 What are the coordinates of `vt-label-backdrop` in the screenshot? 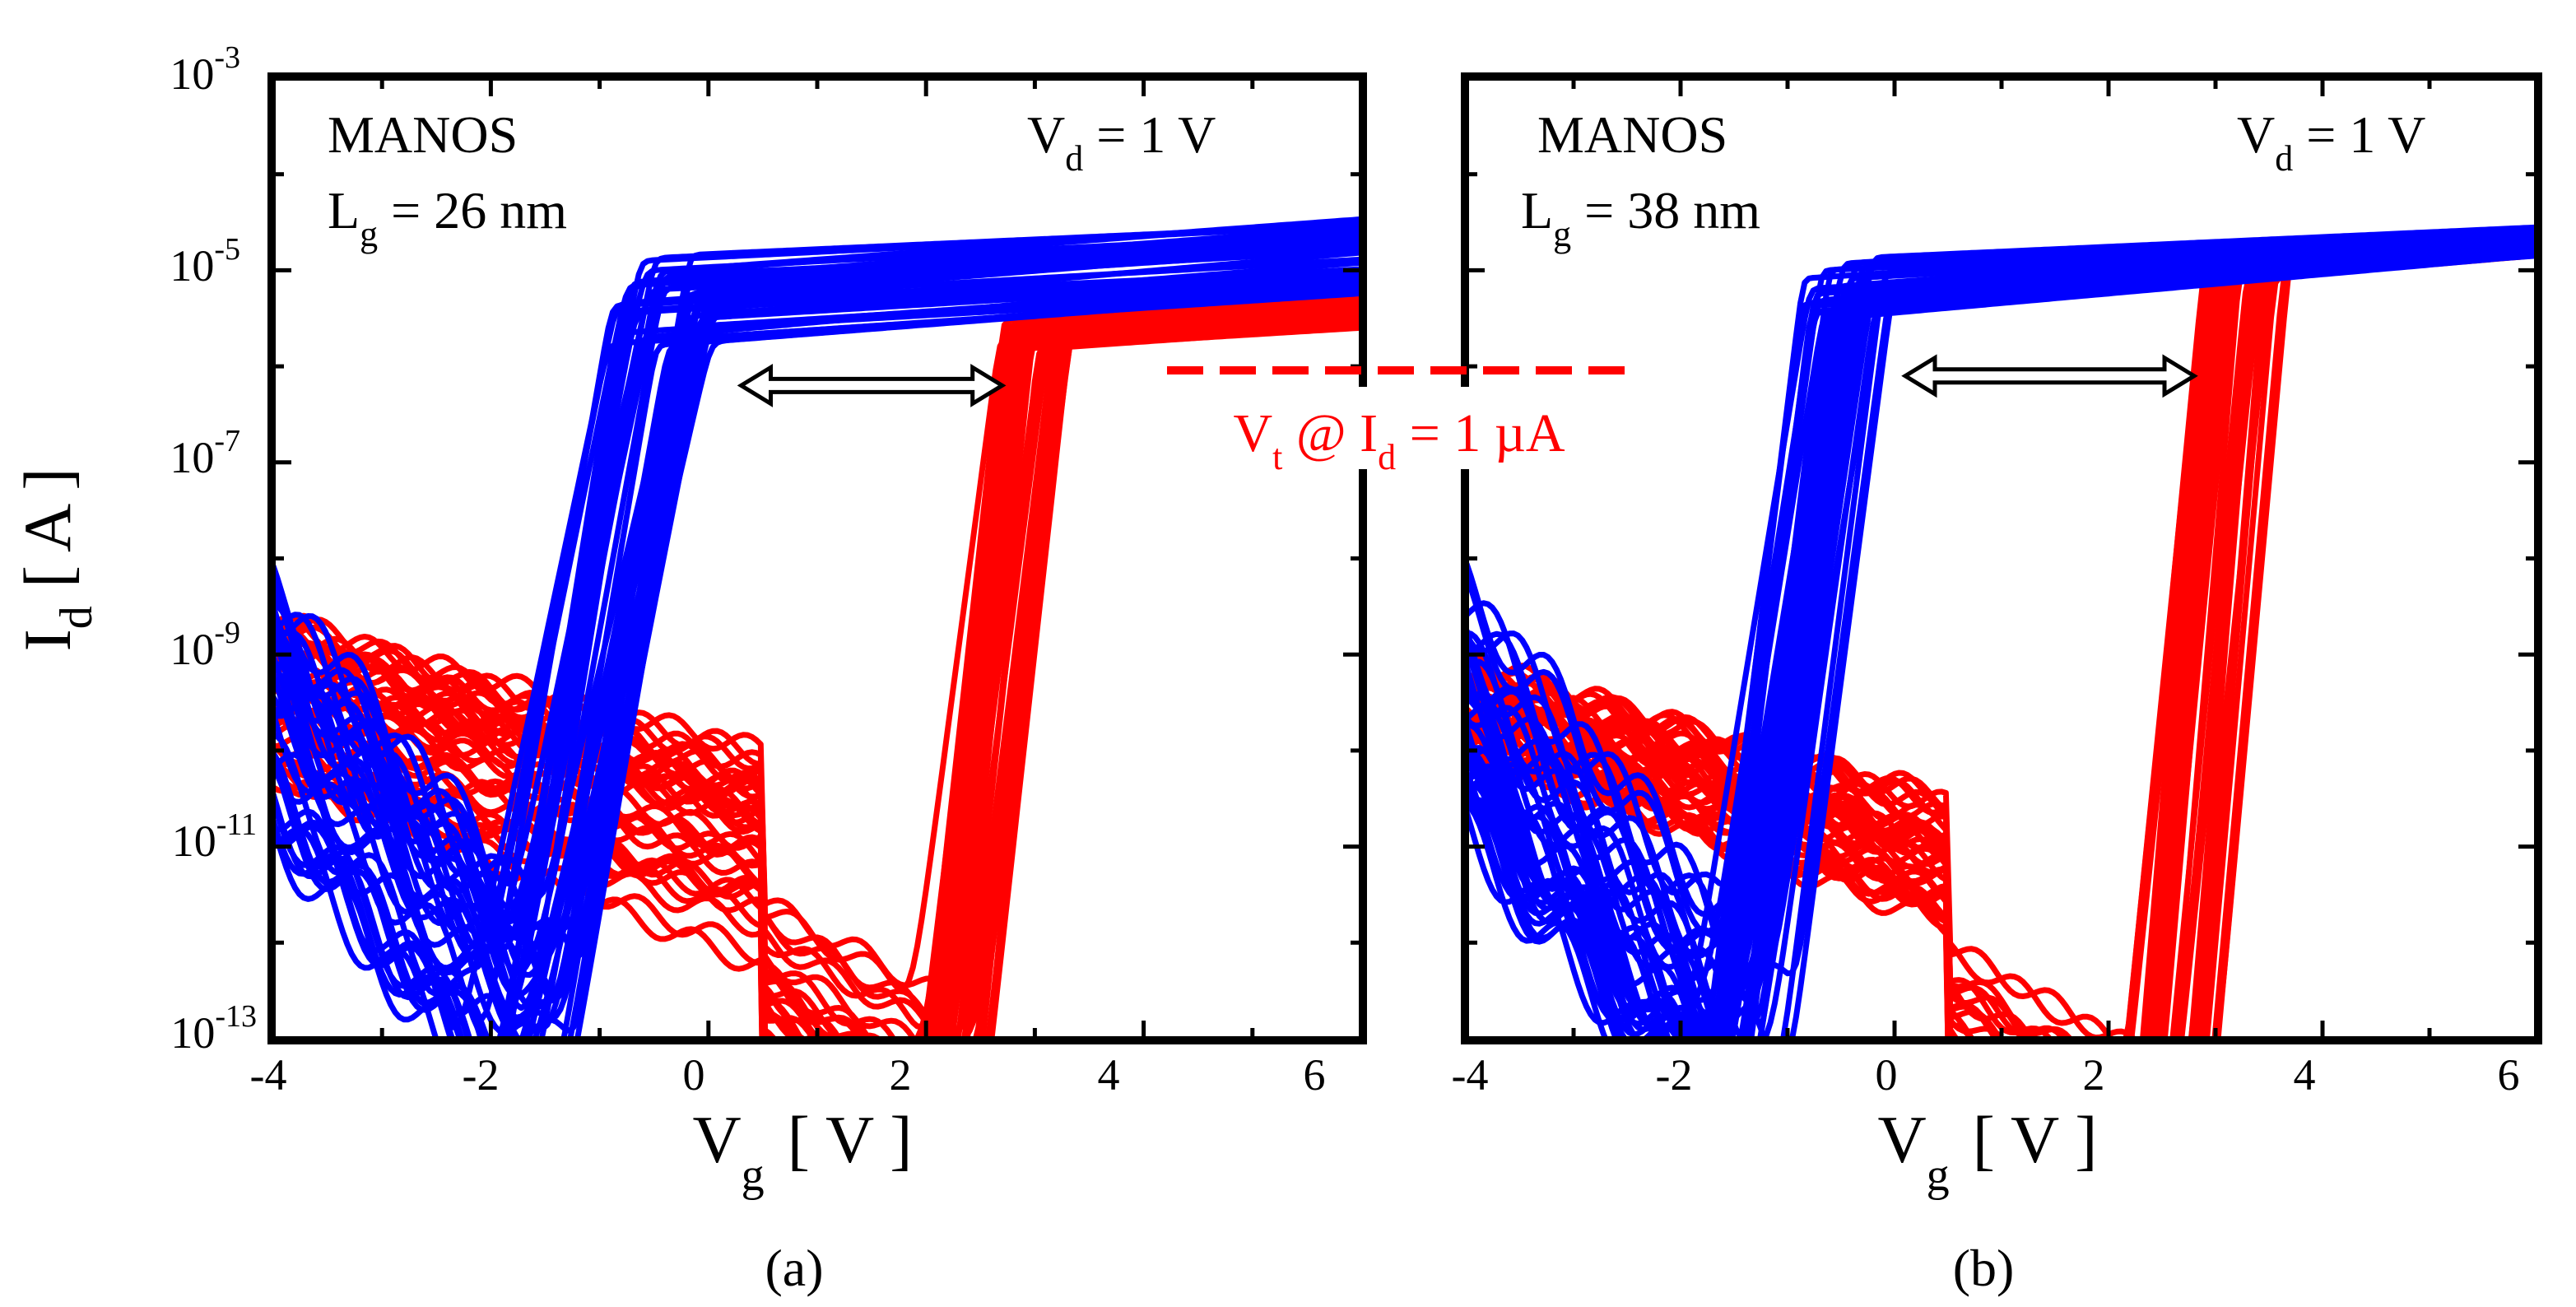 It's located at (1398, 428).